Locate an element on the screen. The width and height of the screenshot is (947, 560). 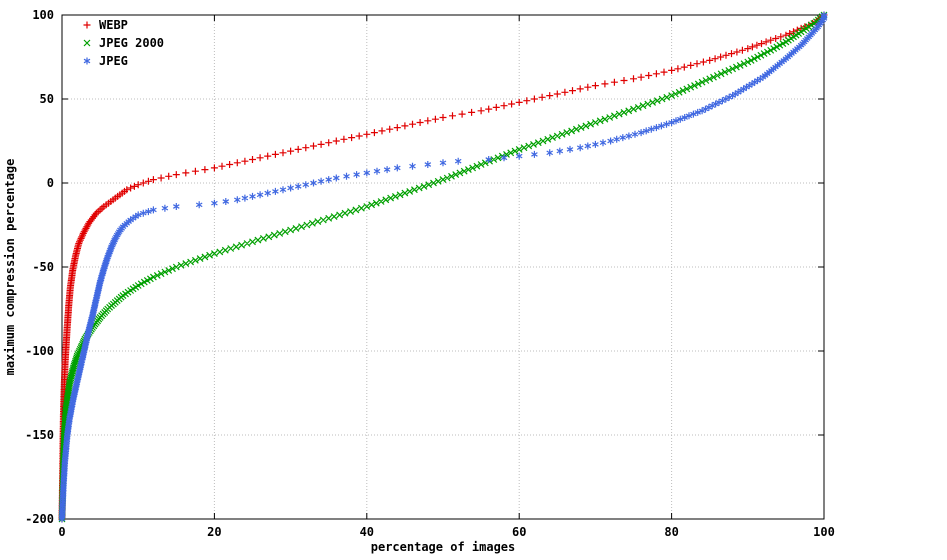
x-tick-label: 100 is located at coordinates (824, 532).